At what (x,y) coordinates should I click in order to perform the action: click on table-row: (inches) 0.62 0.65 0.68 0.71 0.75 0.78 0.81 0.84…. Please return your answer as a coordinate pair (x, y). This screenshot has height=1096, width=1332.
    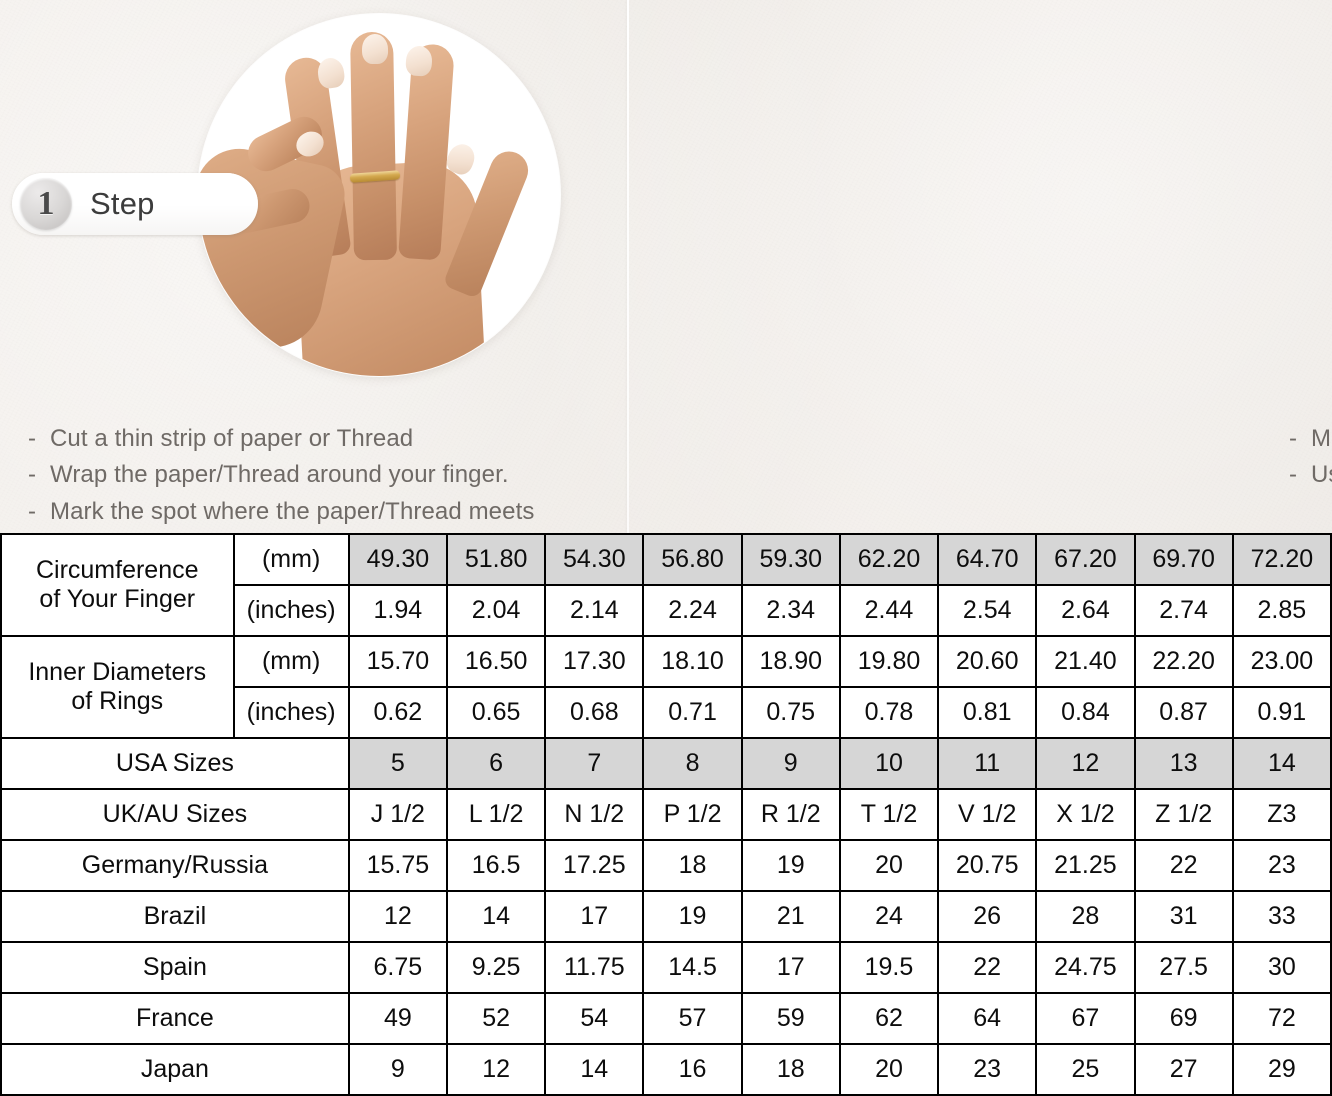
    Looking at the image, I should click on (666, 712).